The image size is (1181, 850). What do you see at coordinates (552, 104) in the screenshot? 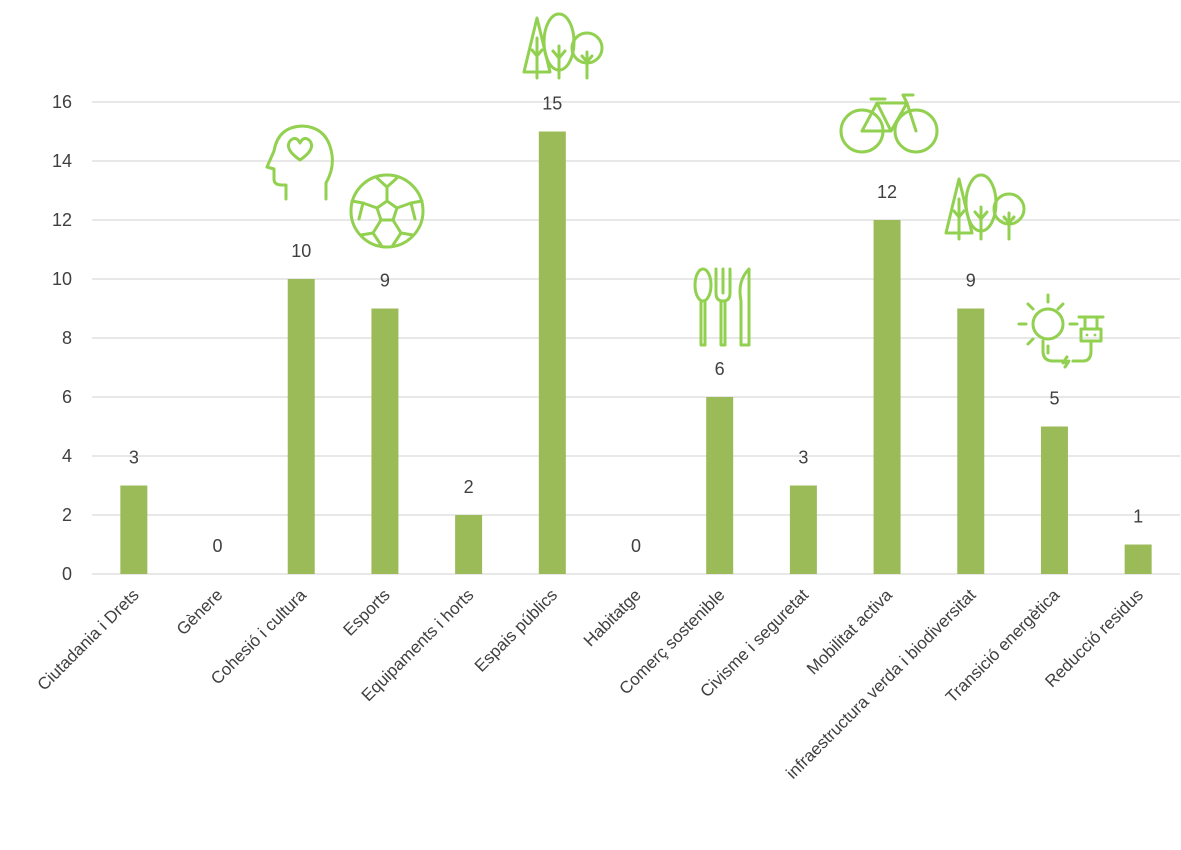
I see `data-label: 15` at bounding box center [552, 104].